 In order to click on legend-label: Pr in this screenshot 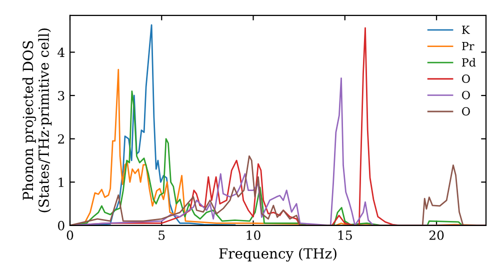, I will do `click(468, 46)`.